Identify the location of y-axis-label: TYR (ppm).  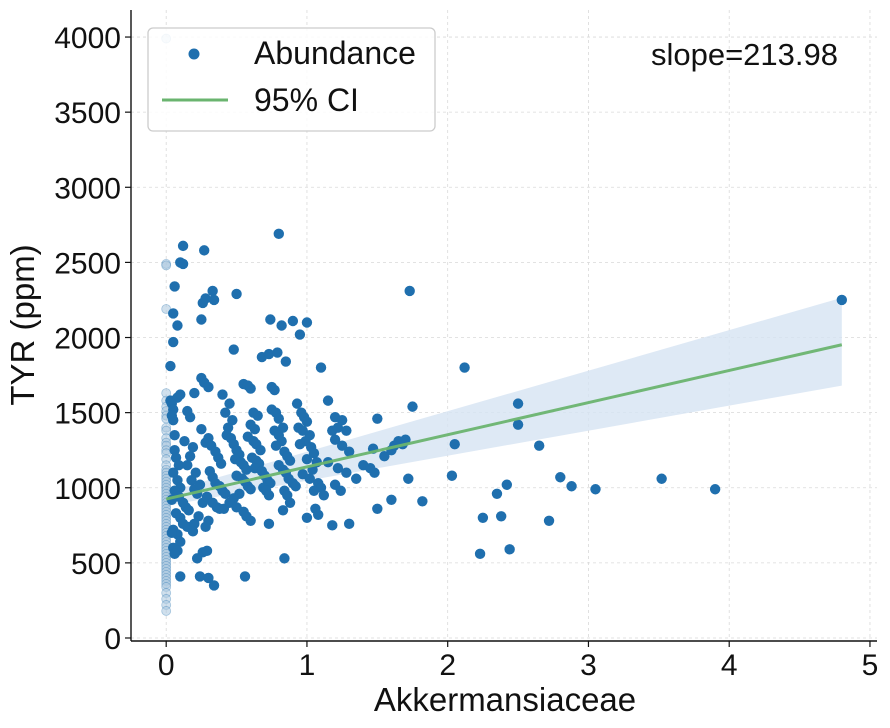
(22, 324).